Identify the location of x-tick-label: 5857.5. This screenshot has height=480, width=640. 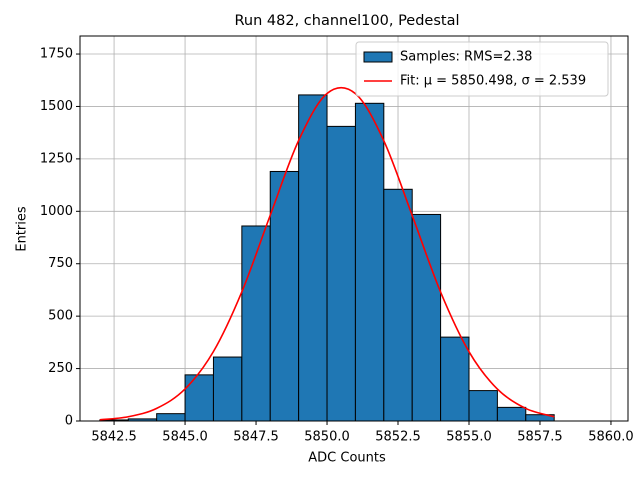
(540, 437).